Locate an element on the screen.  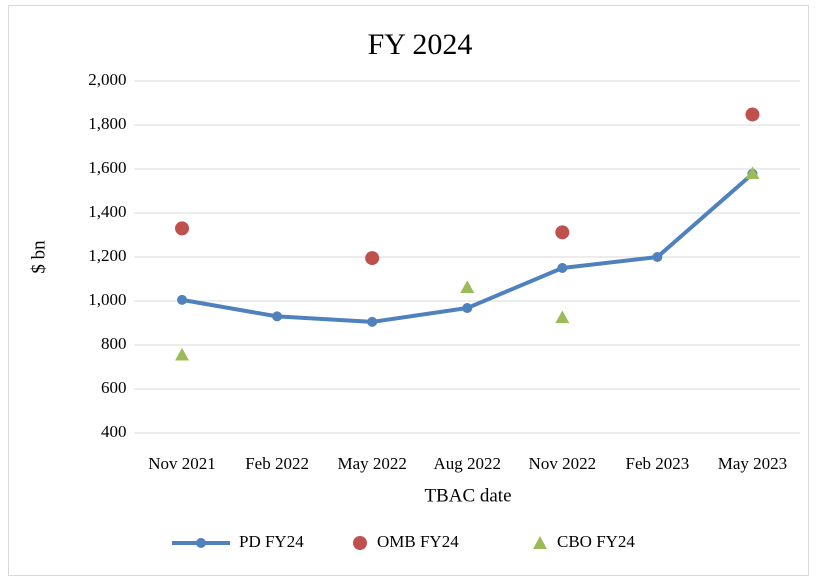
legend-label: PD FY24 is located at coordinates (271, 541).